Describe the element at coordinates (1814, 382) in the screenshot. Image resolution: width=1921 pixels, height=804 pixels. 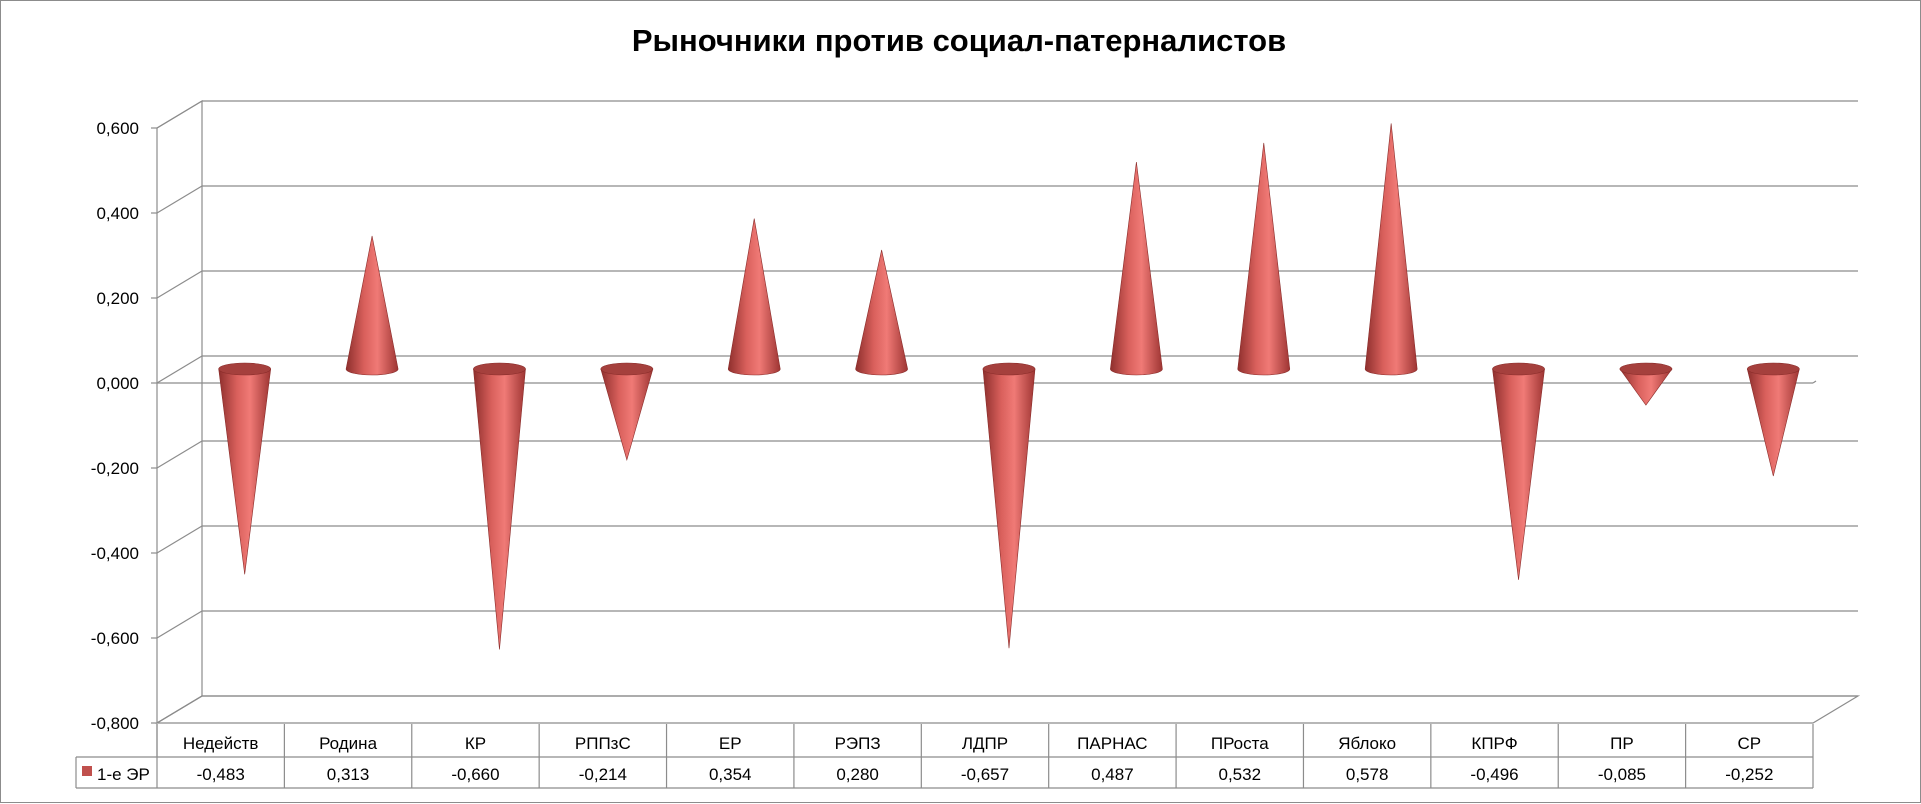
I see `zero-line-end` at that location.